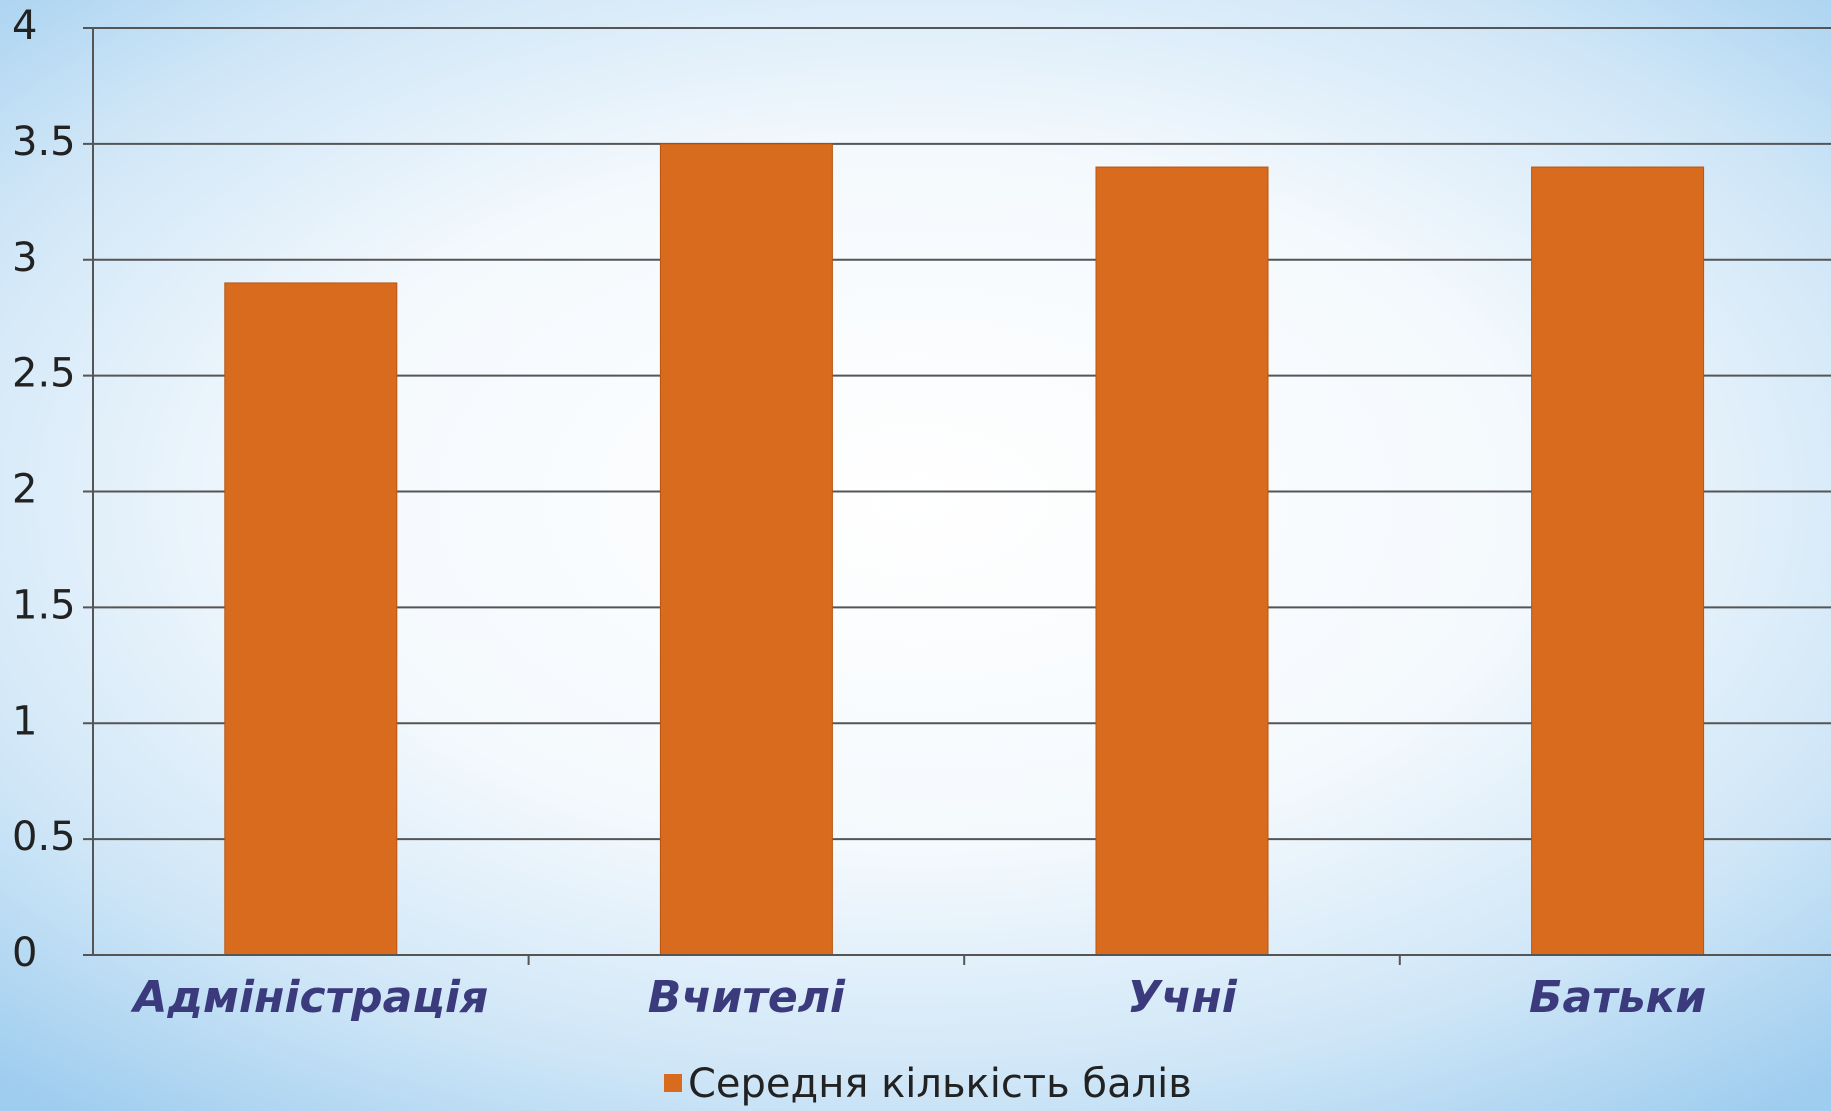 The height and width of the screenshot is (1111, 1831). Describe the element at coordinates (1617, 997) in the screenshot. I see `x-tick-label: Батьки` at that location.